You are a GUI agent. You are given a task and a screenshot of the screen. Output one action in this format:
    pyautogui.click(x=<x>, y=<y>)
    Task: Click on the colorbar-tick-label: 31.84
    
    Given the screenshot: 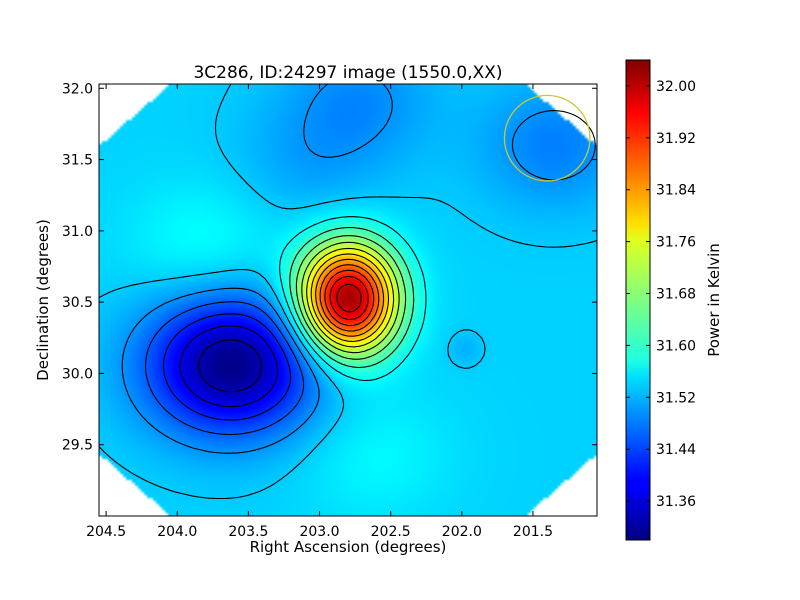 What is the action you would take?
    pyautogui.click(x=676, y=191)
    